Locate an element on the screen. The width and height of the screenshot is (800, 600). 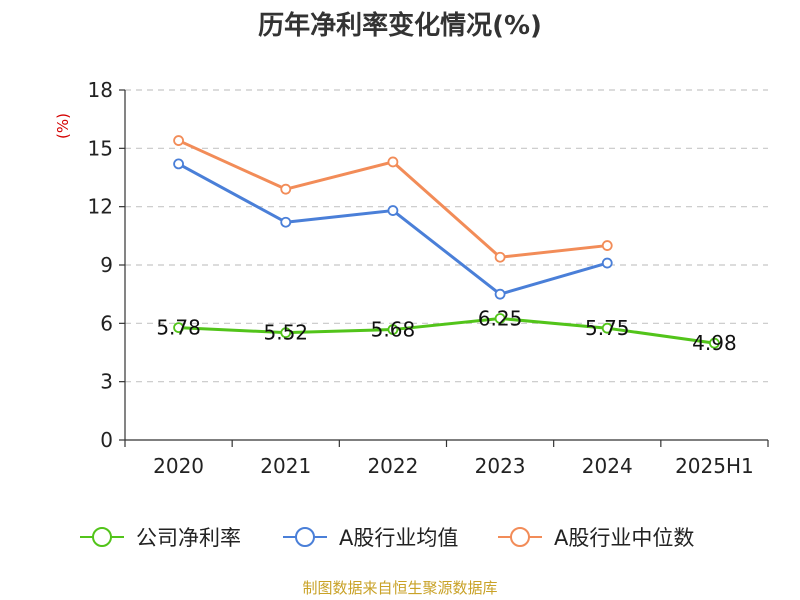
legend-item-0: 公司净利率 is located at coordinates (160, 538).